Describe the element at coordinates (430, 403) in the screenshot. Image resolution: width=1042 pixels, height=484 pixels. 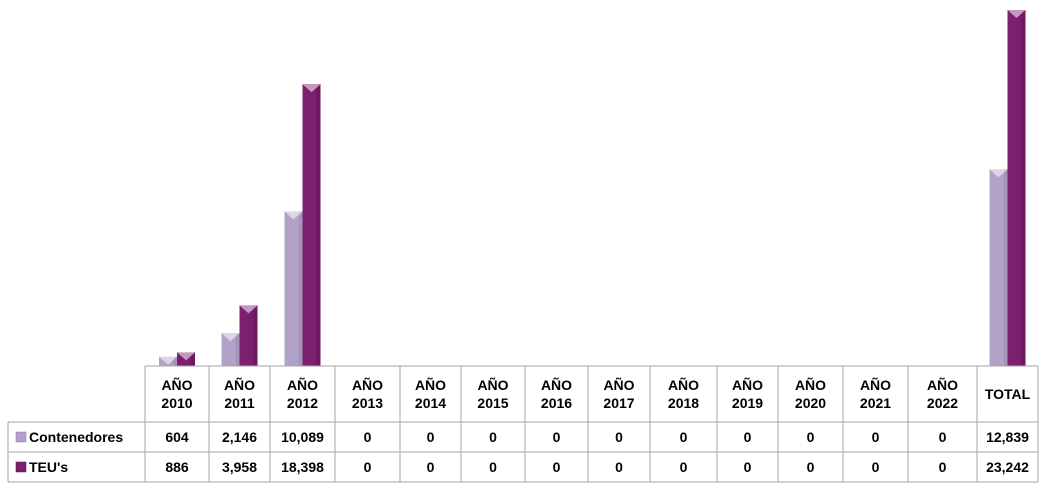
I see `tick-label: 2014` at that location.